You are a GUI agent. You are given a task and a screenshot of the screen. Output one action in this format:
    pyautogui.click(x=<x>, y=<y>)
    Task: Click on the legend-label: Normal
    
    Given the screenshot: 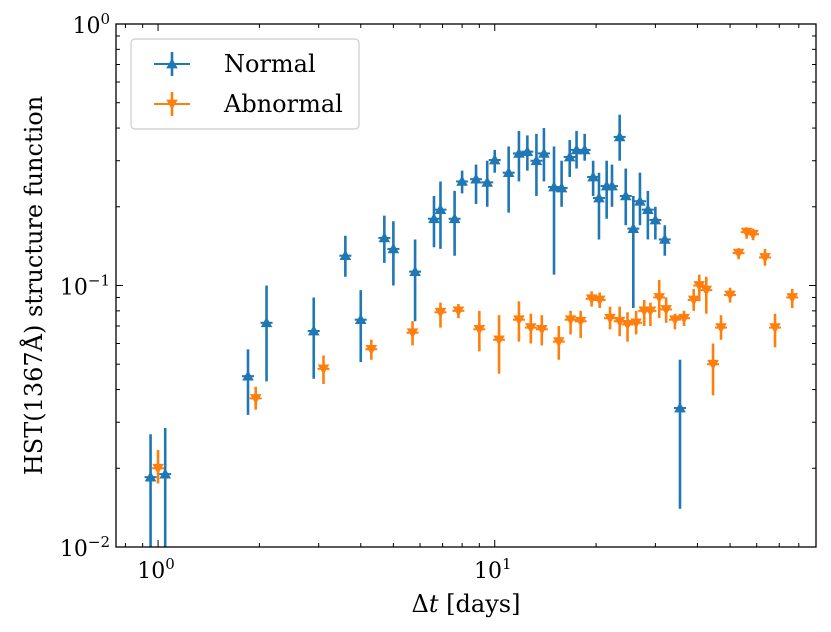 What is the action you would take?
    pyautogui.click(x=270, y=64)
    